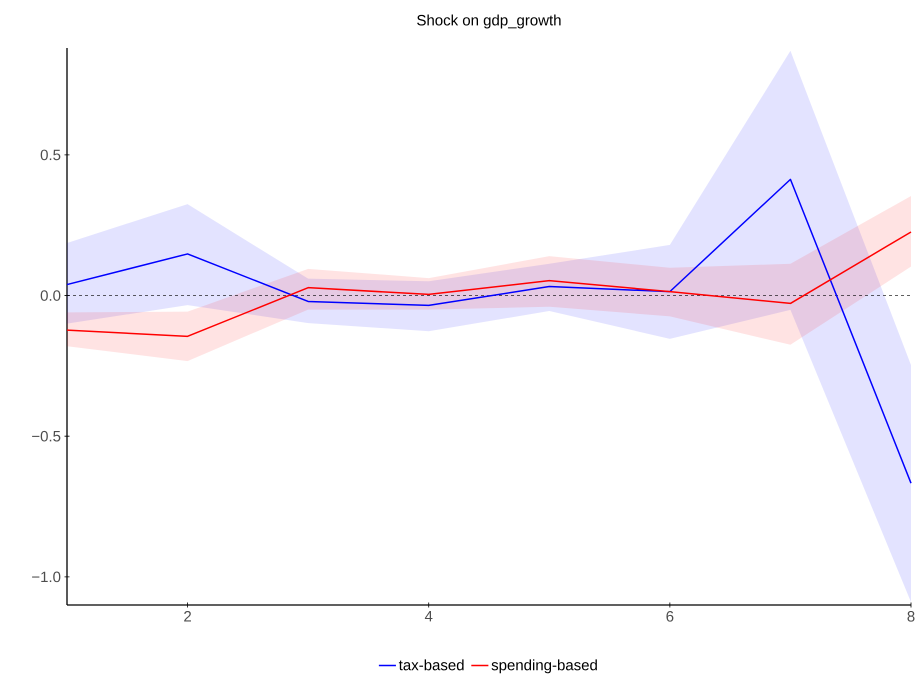  I want to click on x-tick-label: 4, so click(428, 616).